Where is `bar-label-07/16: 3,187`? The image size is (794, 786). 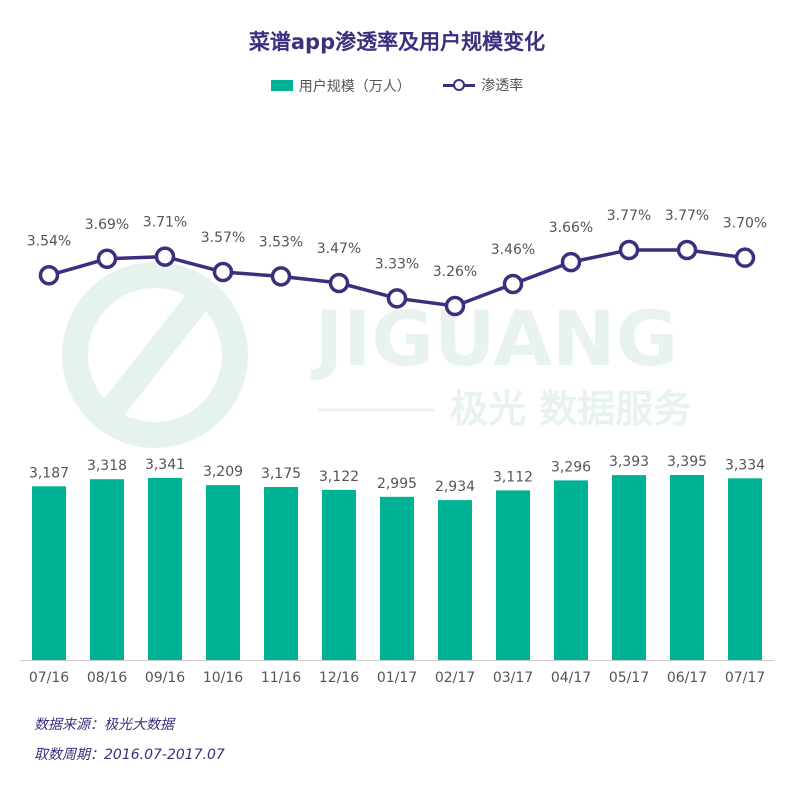
bar-label-07/16: 3,187 is located at coordinates (49, 473).